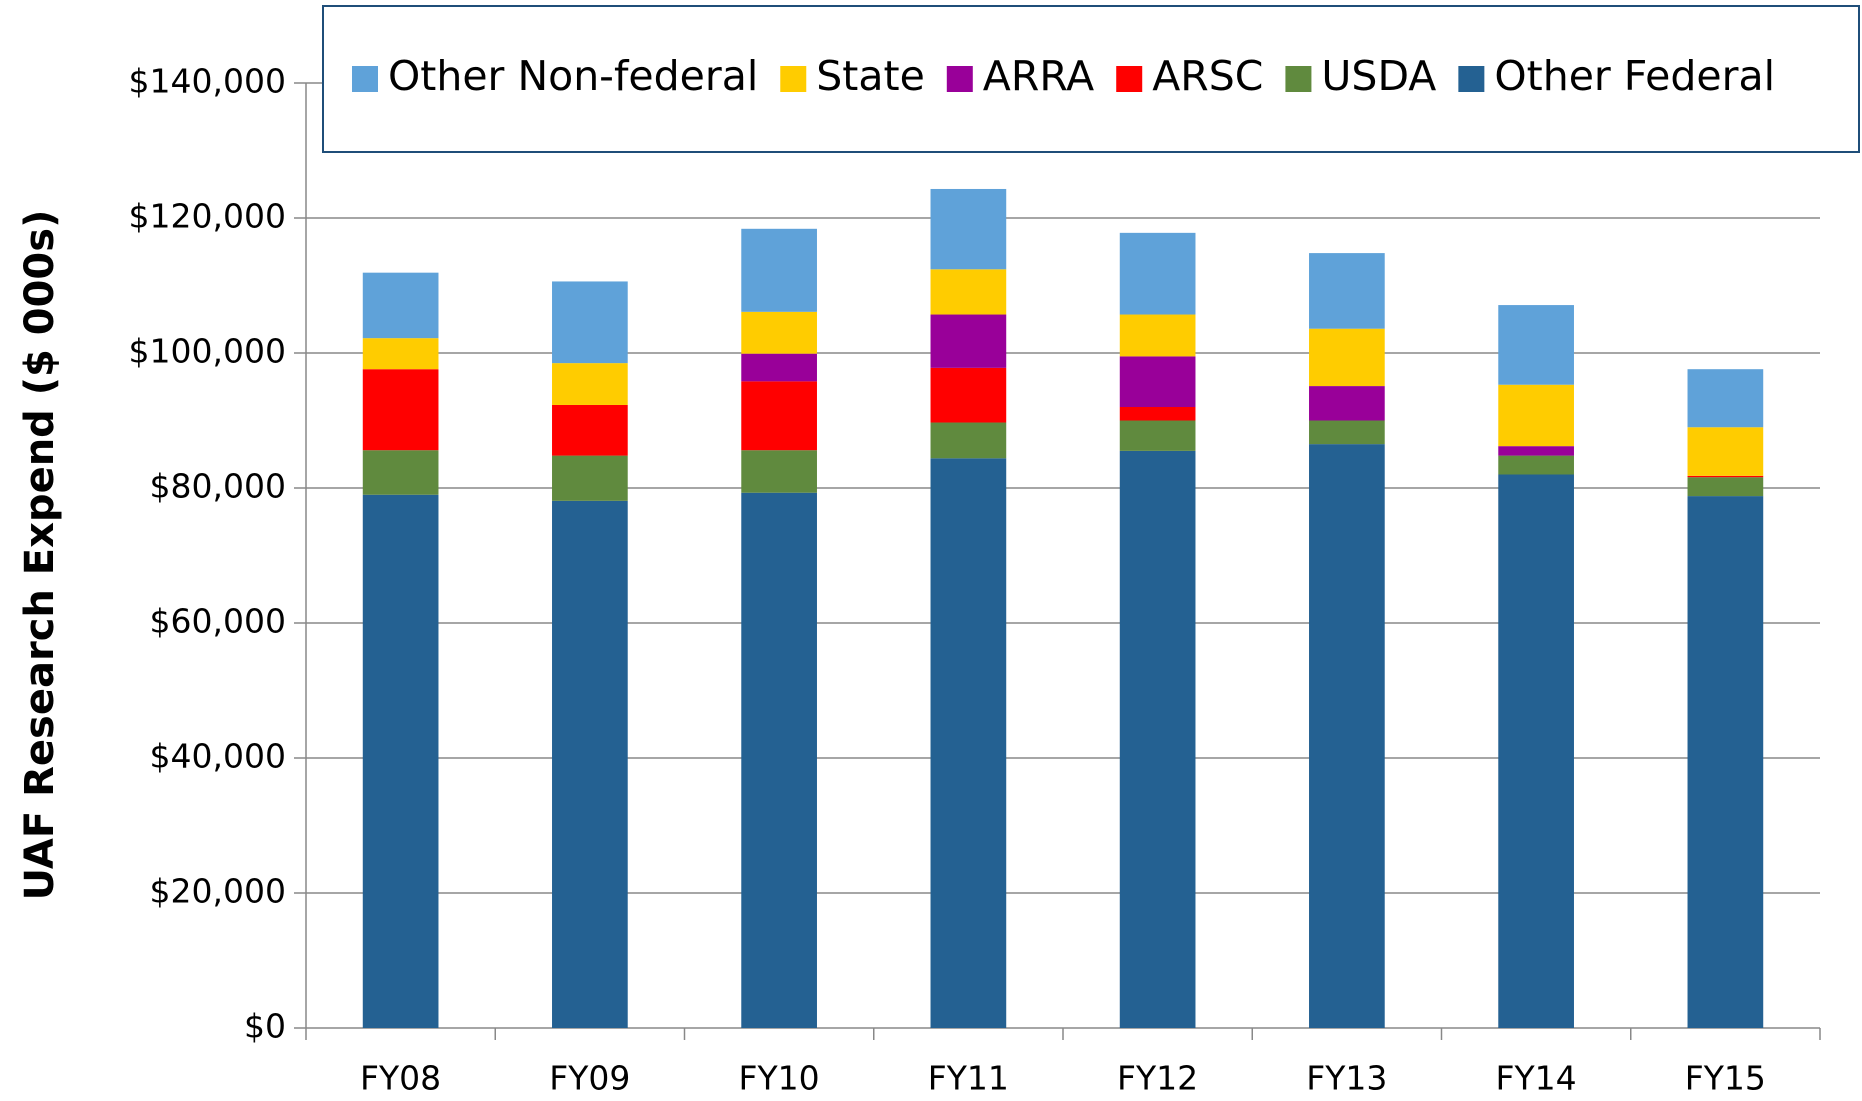  I want to click on legend-box, so click(1091, 79).